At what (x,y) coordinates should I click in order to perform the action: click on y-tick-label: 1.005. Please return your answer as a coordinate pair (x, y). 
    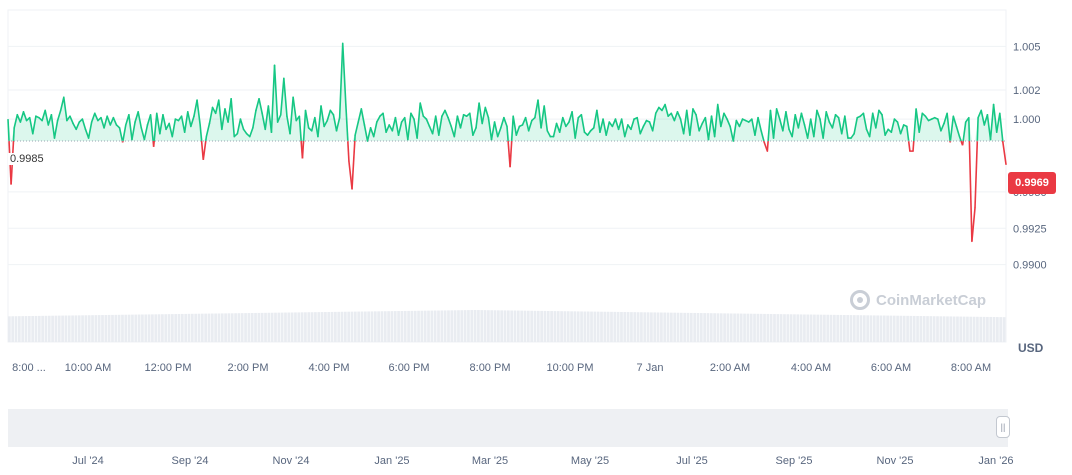
    Looking at the image, I should click on (1027, 47).